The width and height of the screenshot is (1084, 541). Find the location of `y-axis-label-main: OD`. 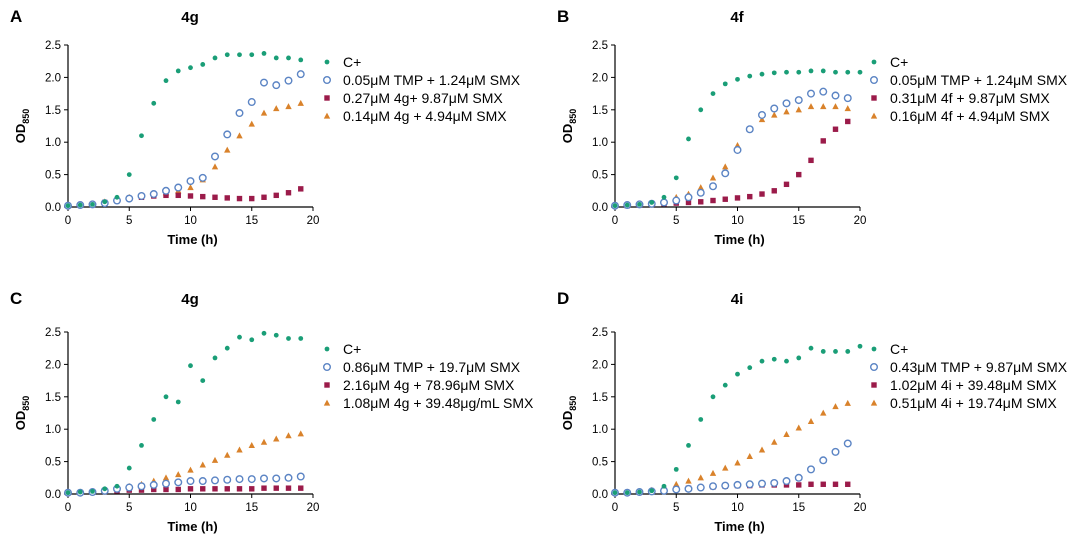

y-axis-label-main: OD is located at coordinates (567, 134).